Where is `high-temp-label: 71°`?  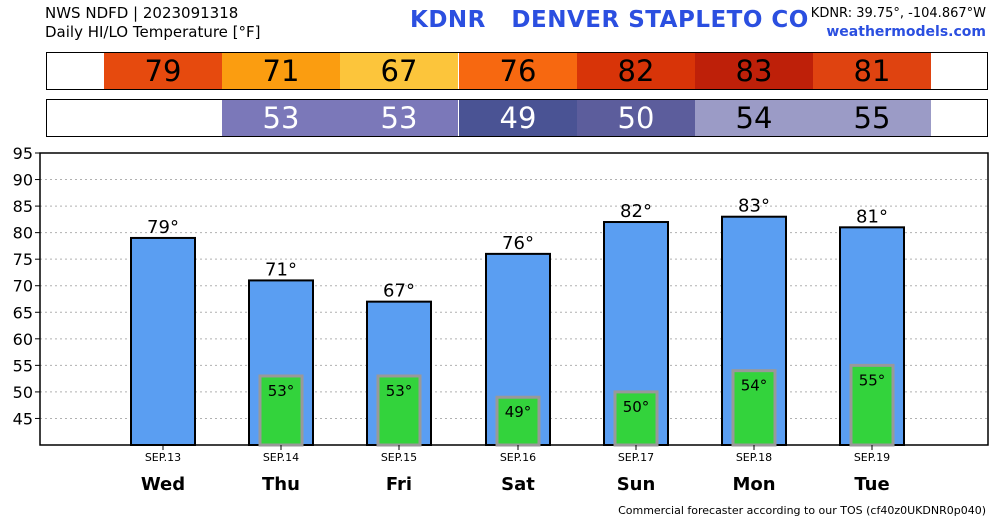 high-temp-label: 71° is located at coordinates (281, 269).